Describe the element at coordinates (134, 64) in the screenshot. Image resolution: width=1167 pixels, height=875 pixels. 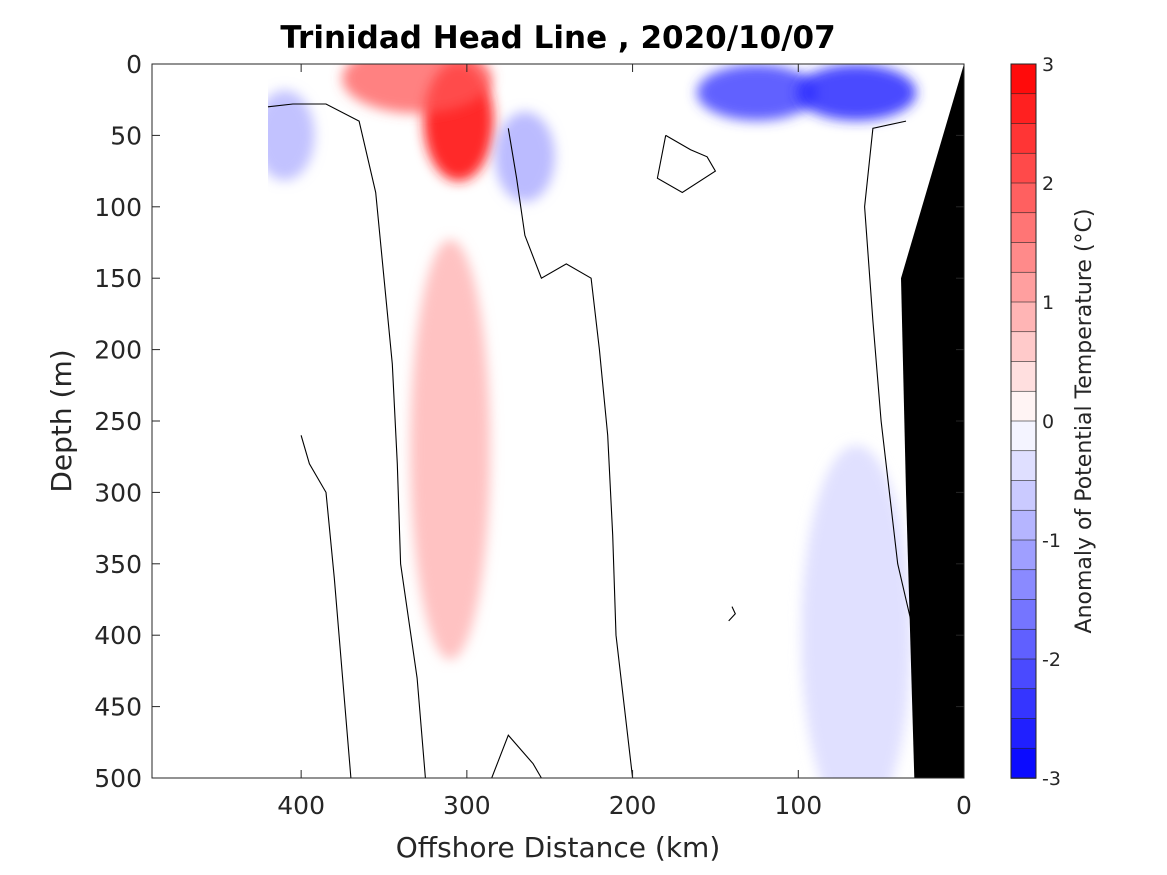
I see `y-tick-label: 0` at that location.